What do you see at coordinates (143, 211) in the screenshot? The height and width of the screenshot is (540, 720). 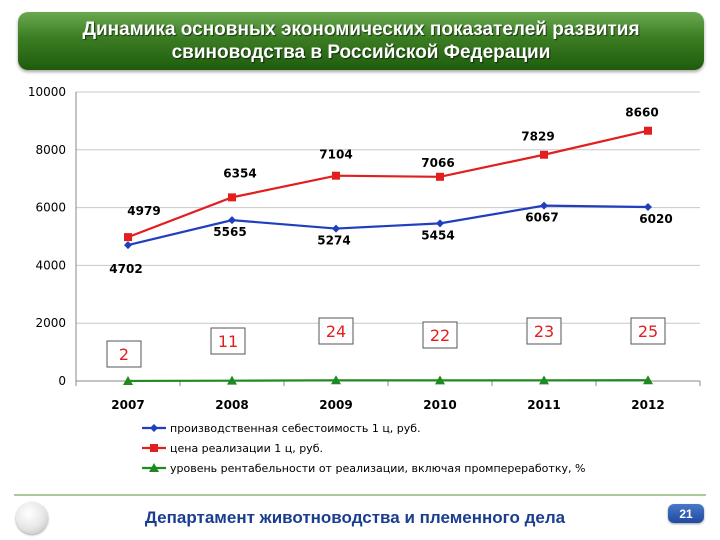 I see `price-data-label: 4979` at bounding box center [143, 211].